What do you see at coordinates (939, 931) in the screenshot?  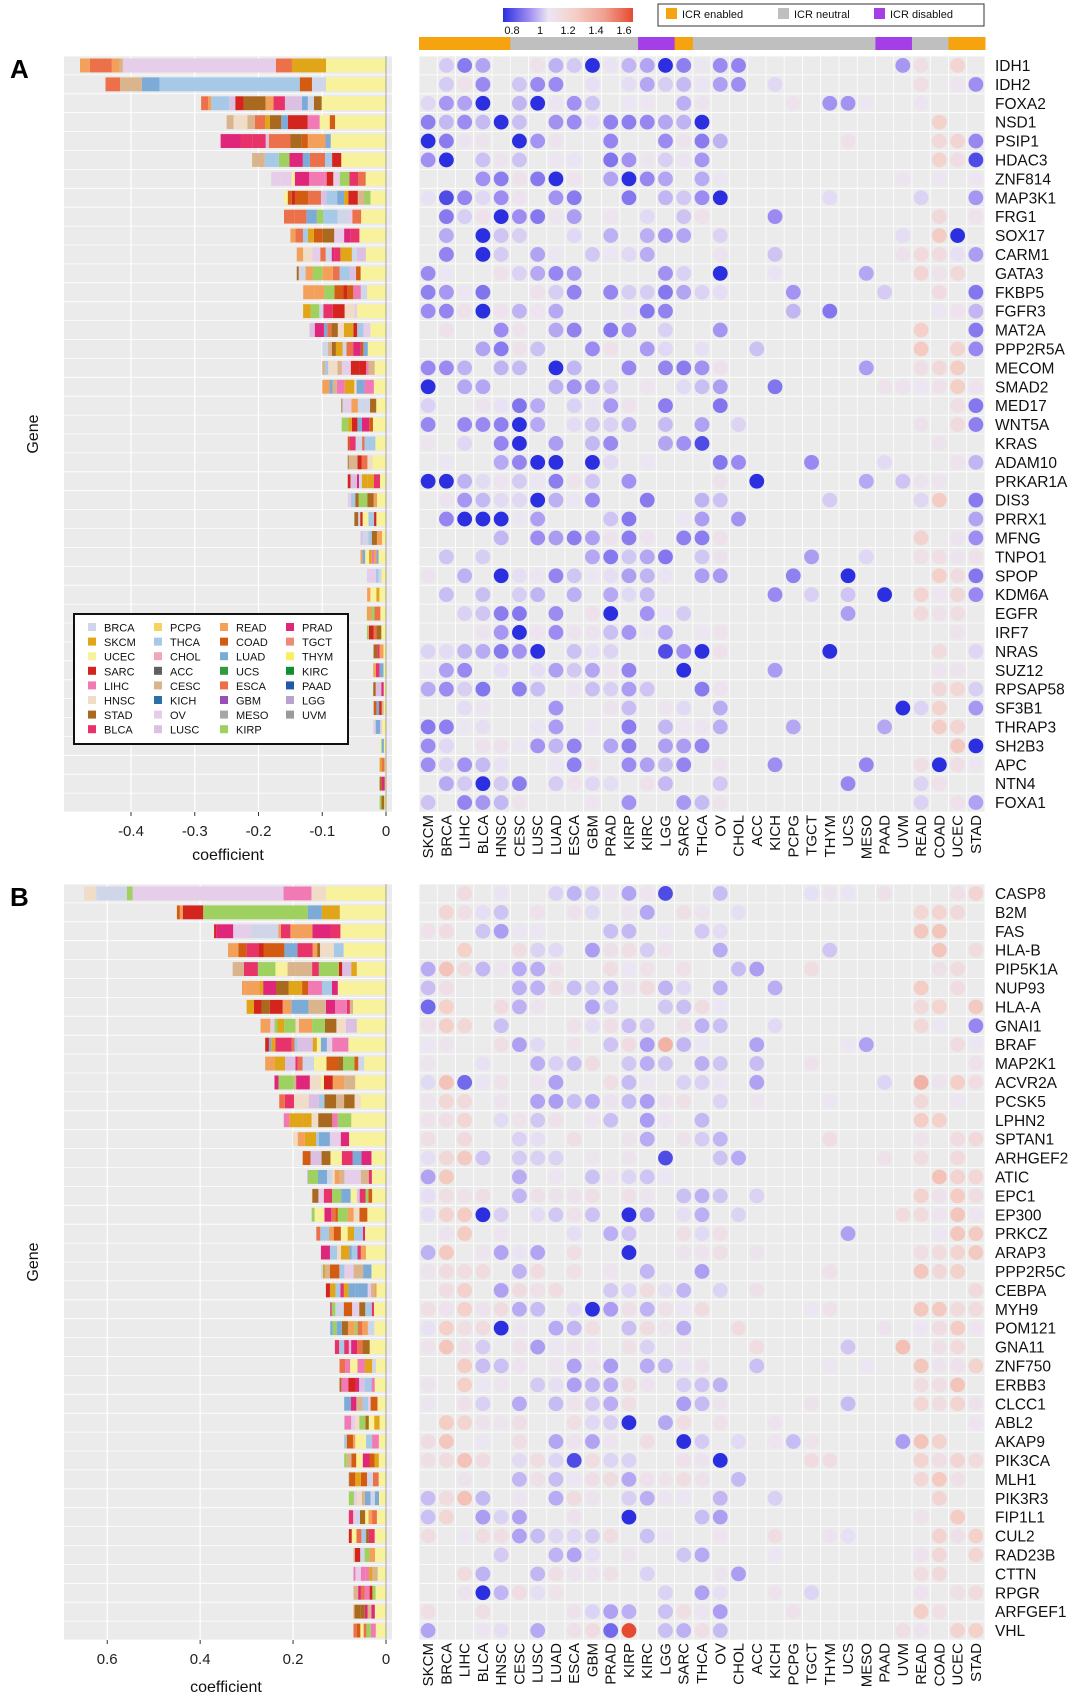 I see `heatmap-dot-fas-coad` at bounding box center [939, 931].